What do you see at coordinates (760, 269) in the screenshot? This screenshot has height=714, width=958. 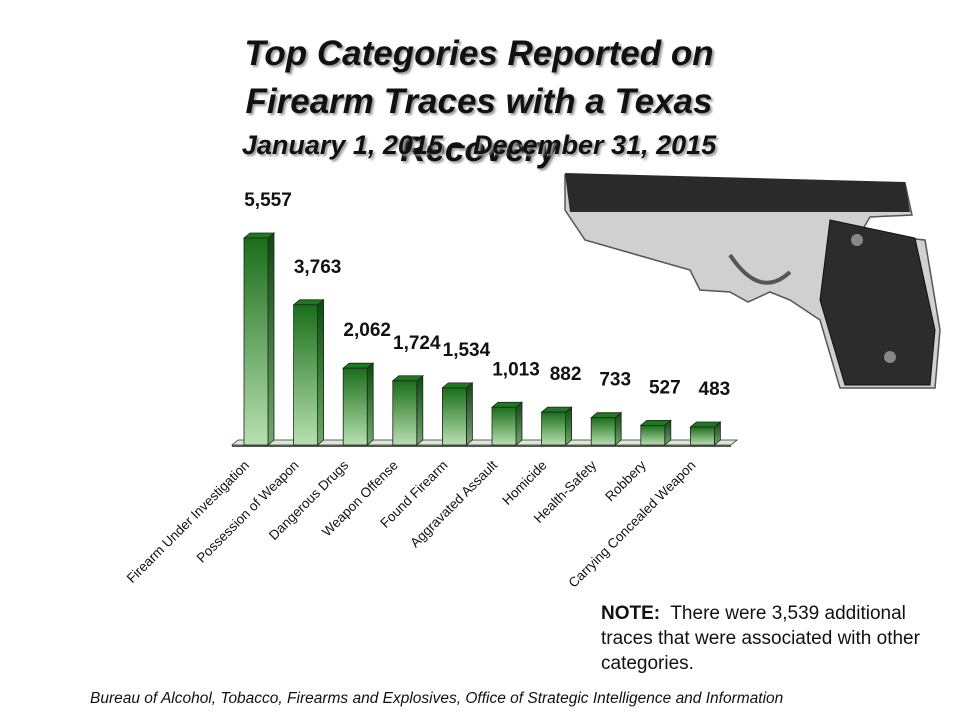 I see `pistol-trigger-guard` at bounding box center [760, 269].